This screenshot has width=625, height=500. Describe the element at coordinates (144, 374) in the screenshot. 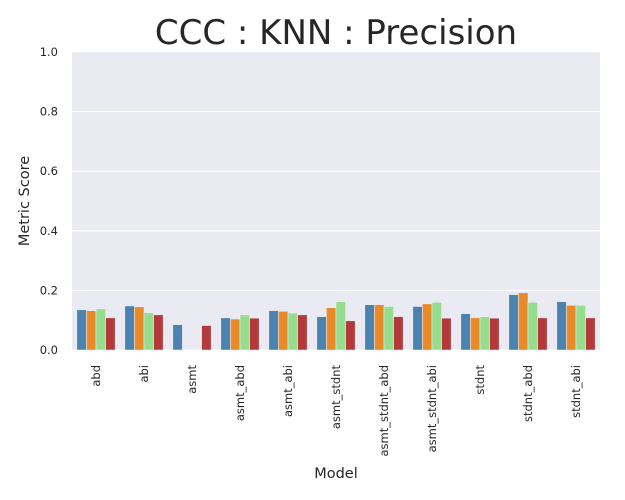

I see `x-tick-label: abi` at that location.